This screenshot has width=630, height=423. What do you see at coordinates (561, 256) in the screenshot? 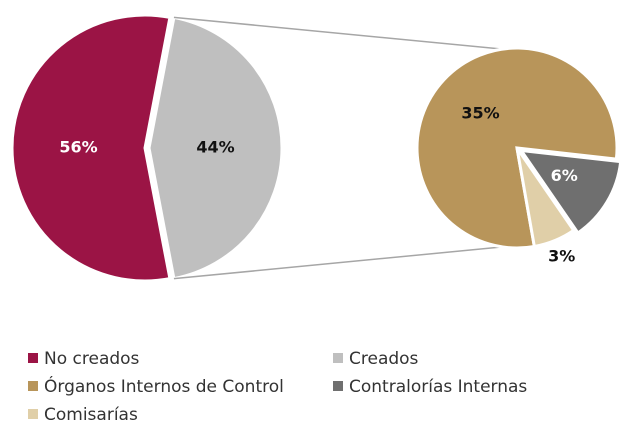
I see `data-label: 3%` at bounding box center [561, 256].